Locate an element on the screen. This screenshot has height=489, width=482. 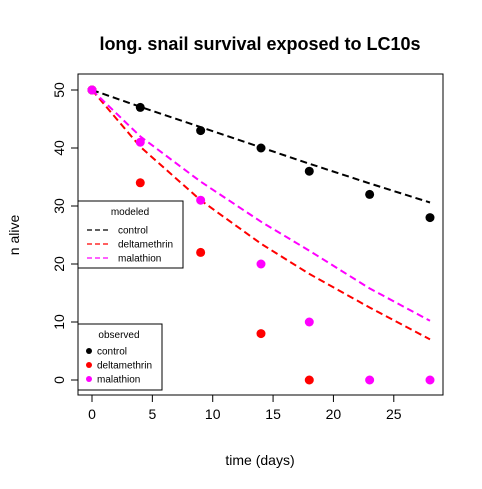
y-tick-label: 50 is located at coordinates (59, 90).